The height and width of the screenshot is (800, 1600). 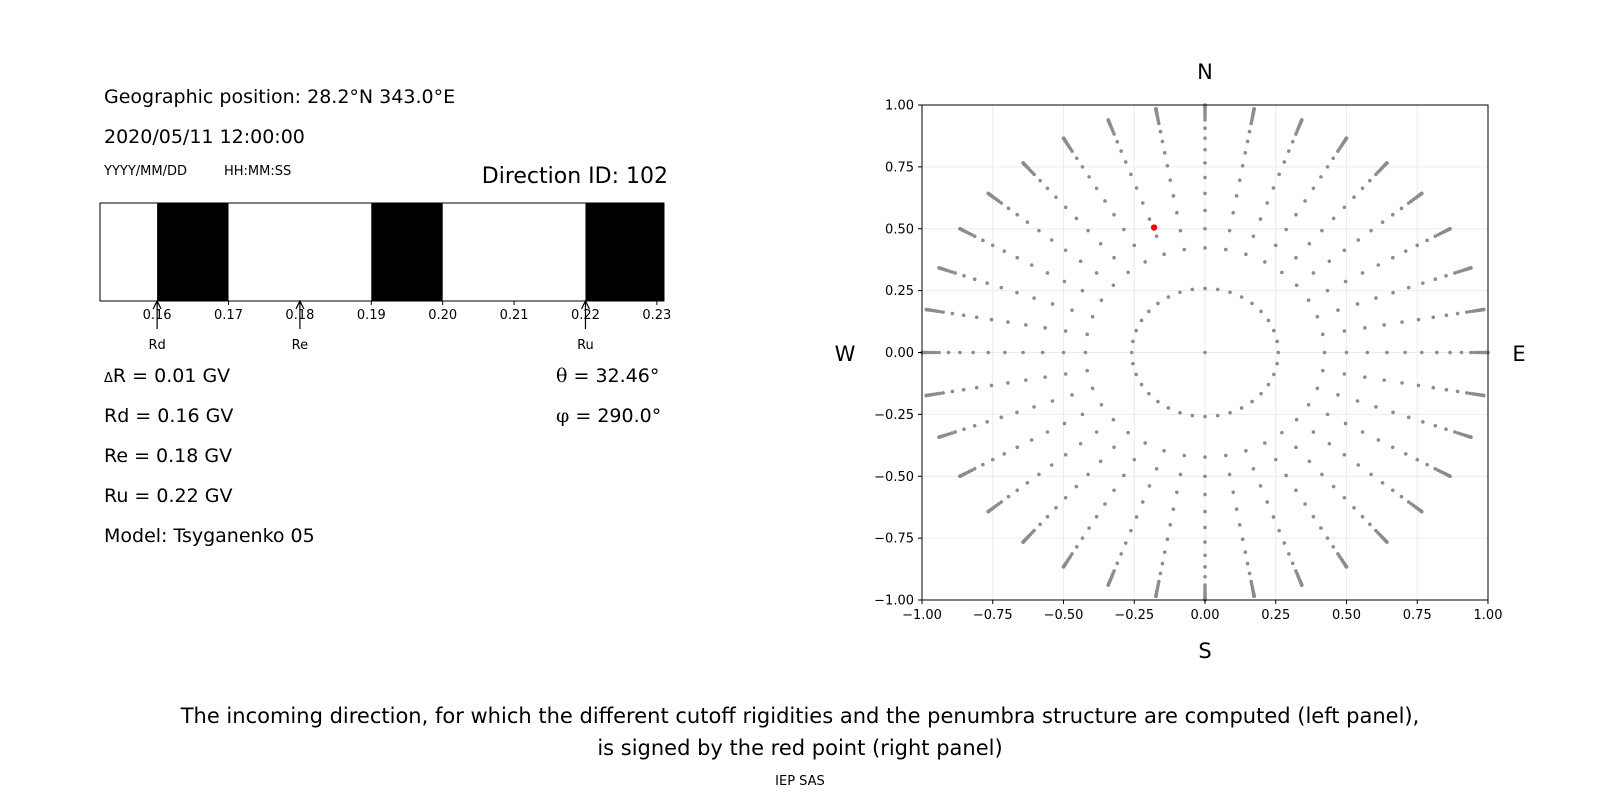 What do you see at coordinates (1064, 615) in the screenshot?
I see `x-tick-label: −0.50` at bounding box center [1064, 615].